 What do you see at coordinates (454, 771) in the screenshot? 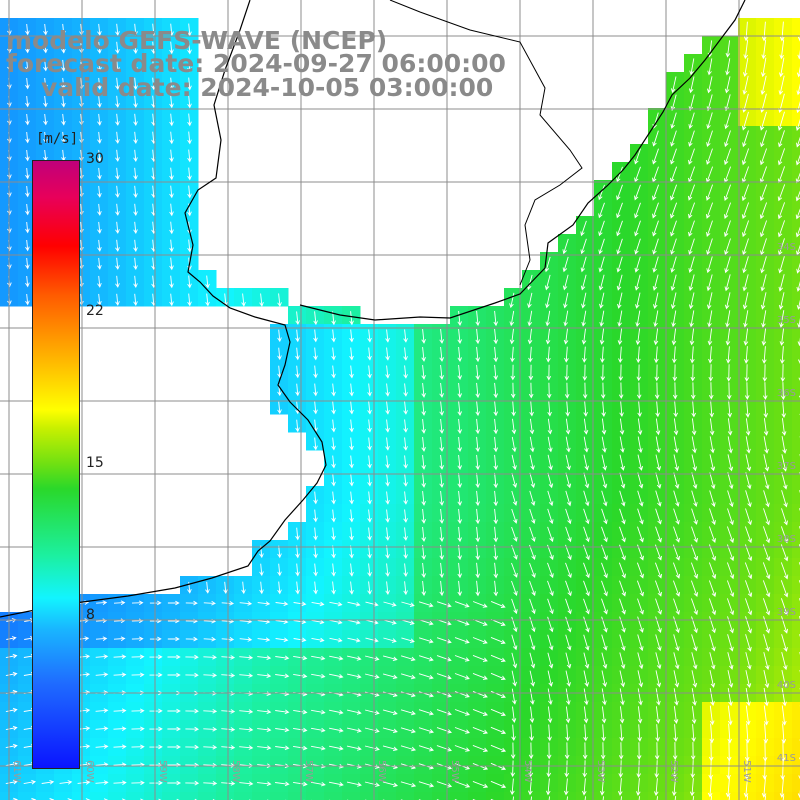
I see `longitude-label: 55W` at bounding box center [454, 771].